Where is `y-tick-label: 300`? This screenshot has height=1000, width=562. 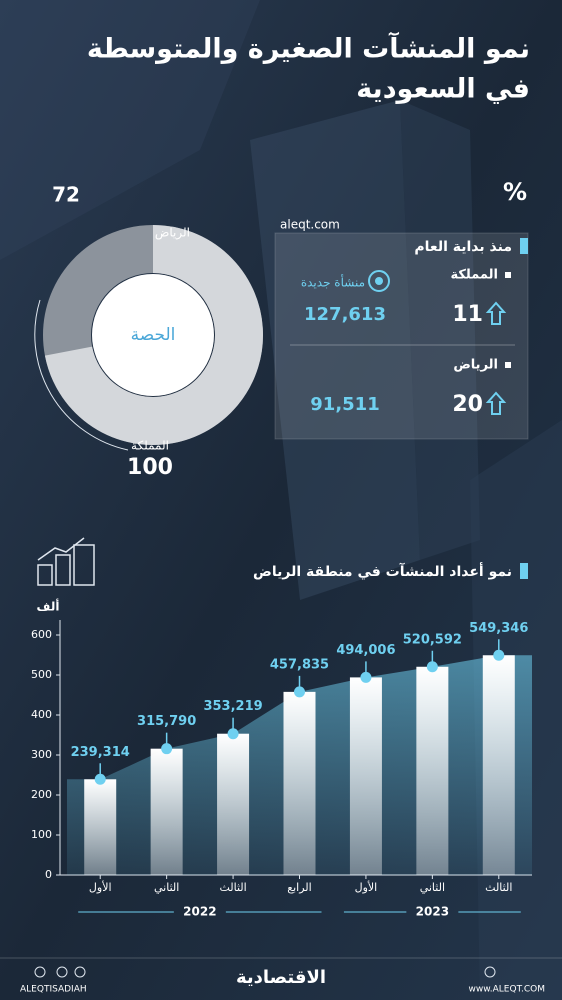 y-tick-label: 300 is located at coordinates (41, 754).